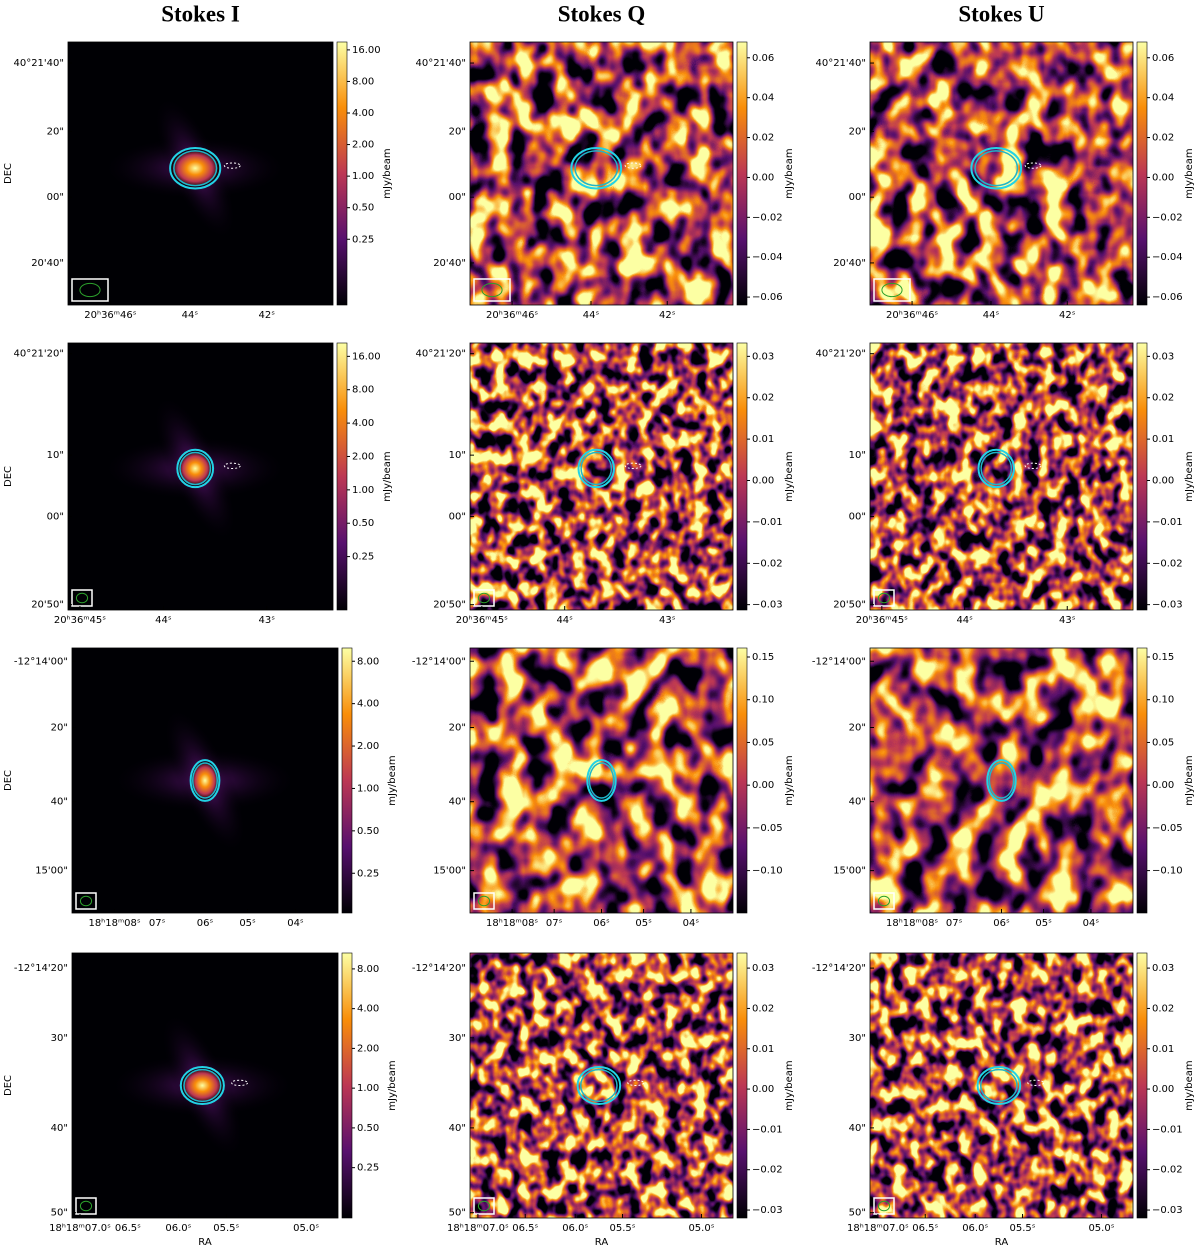 The height and width of the screenshot is (1249, 1200). What do you see at coordinates (295, 923) in the screenshot?
I see `x-tick-label: 04ˢ` at bounding box center [295, 923].